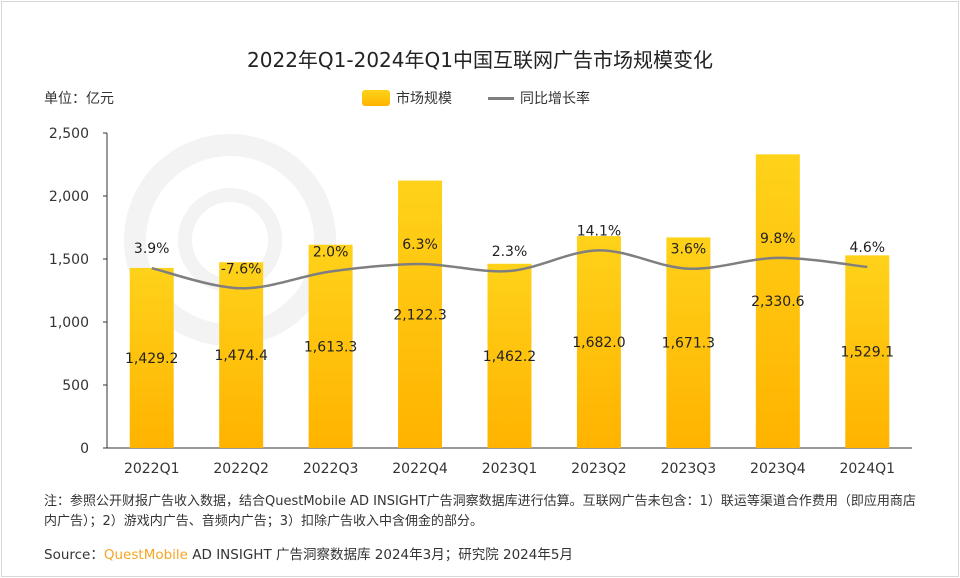  I want to click on growth-rate-label: 2.3%, so click(510, 252).